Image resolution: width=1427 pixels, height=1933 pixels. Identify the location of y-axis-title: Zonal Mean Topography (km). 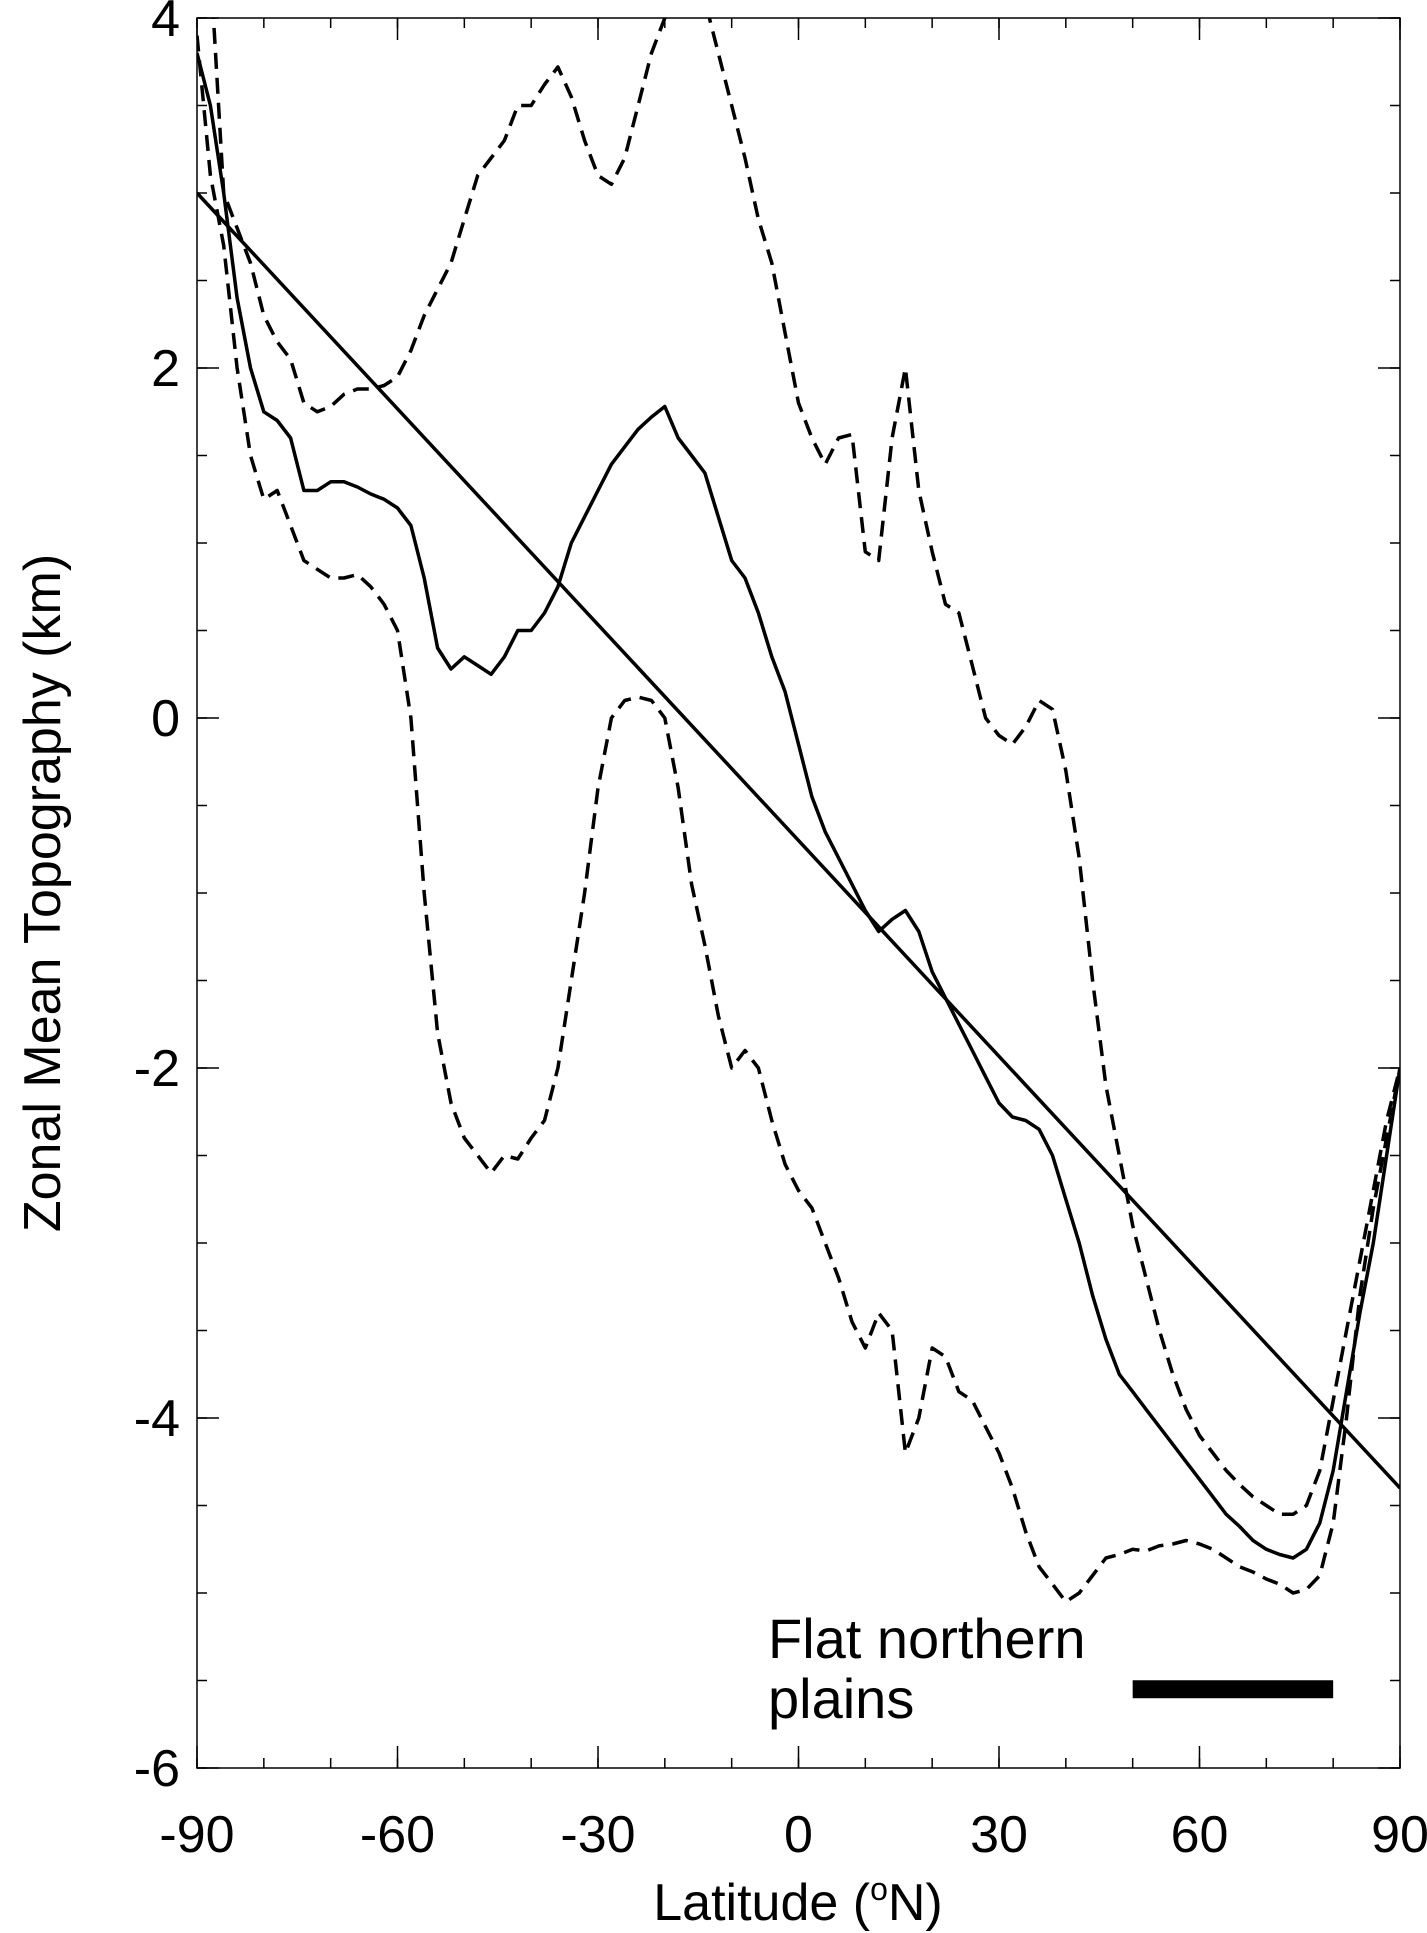
(43, 893).